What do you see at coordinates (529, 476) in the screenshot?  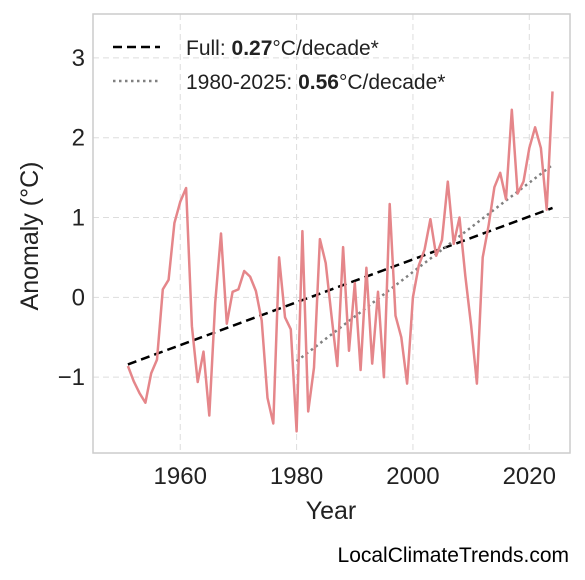 I see `x-tick-label: 2020` at bounding box center [529, 476].